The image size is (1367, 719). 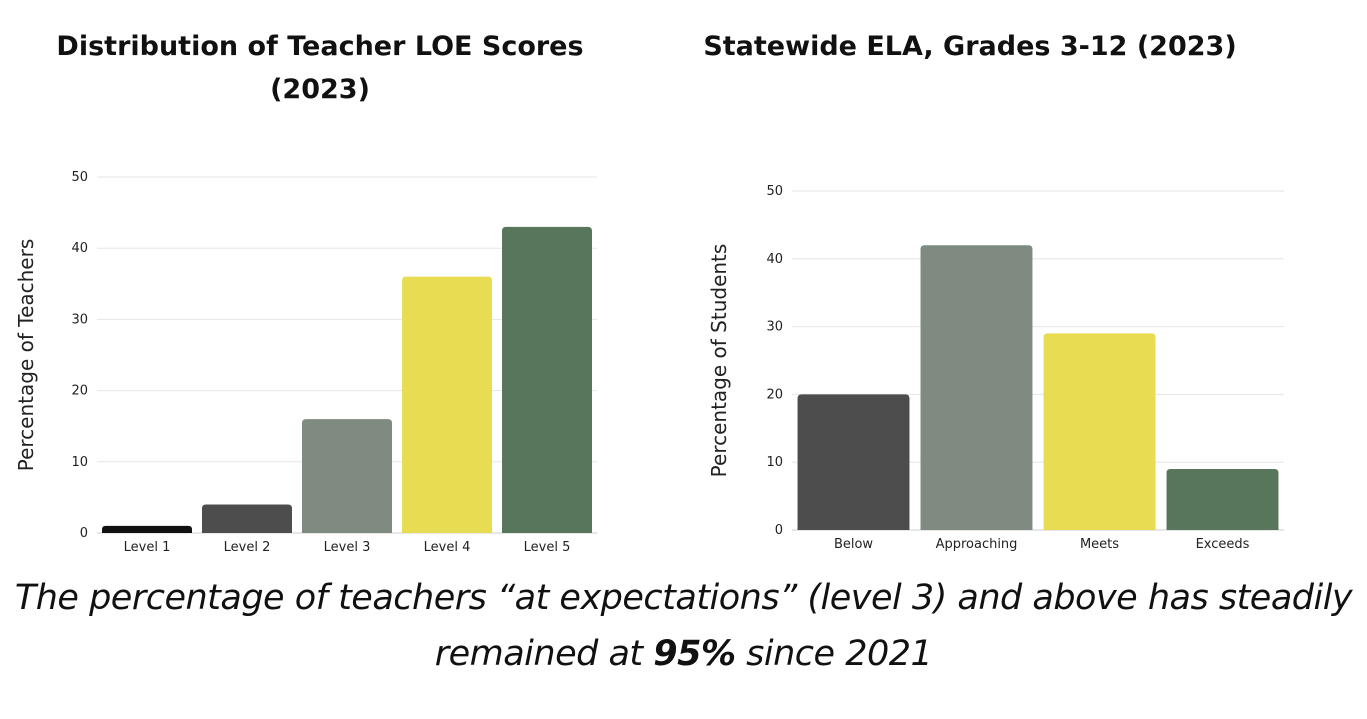 I want to click on x-tick-label: Level 1, so click(x=147, y=547).